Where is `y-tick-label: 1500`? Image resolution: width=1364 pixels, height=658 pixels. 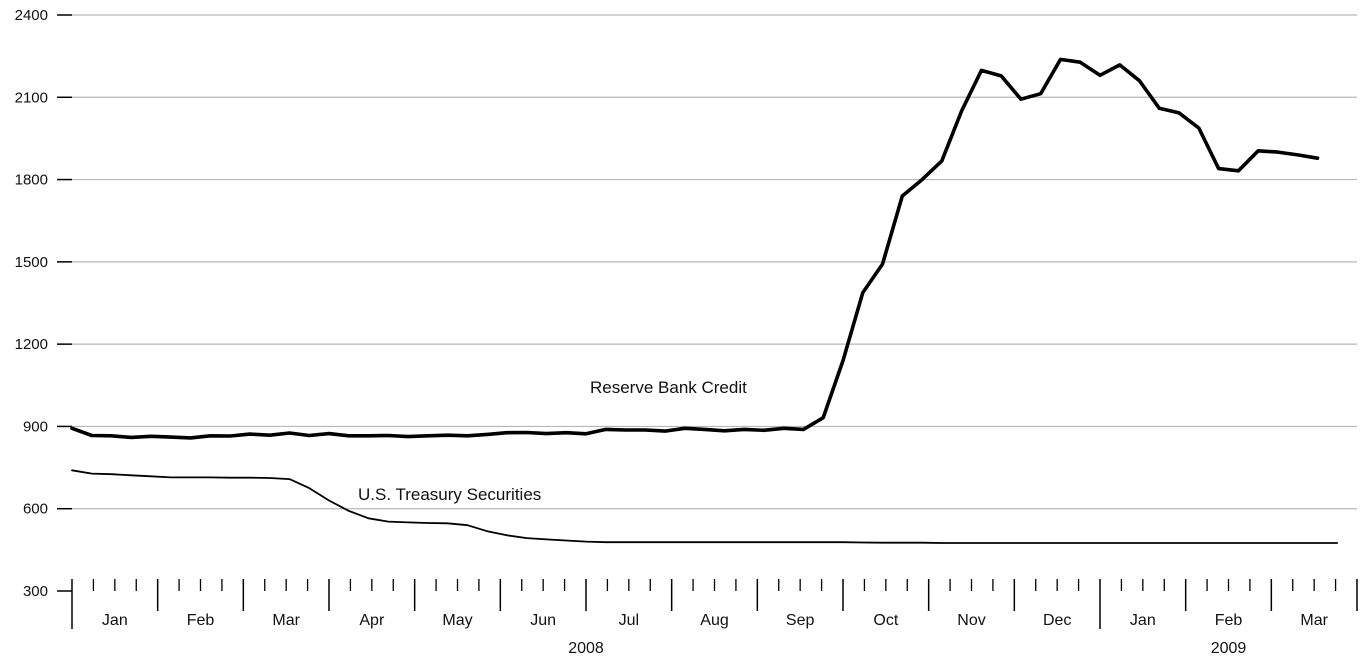 y-tick-label: 1500 is located at coordinates (31, 262).